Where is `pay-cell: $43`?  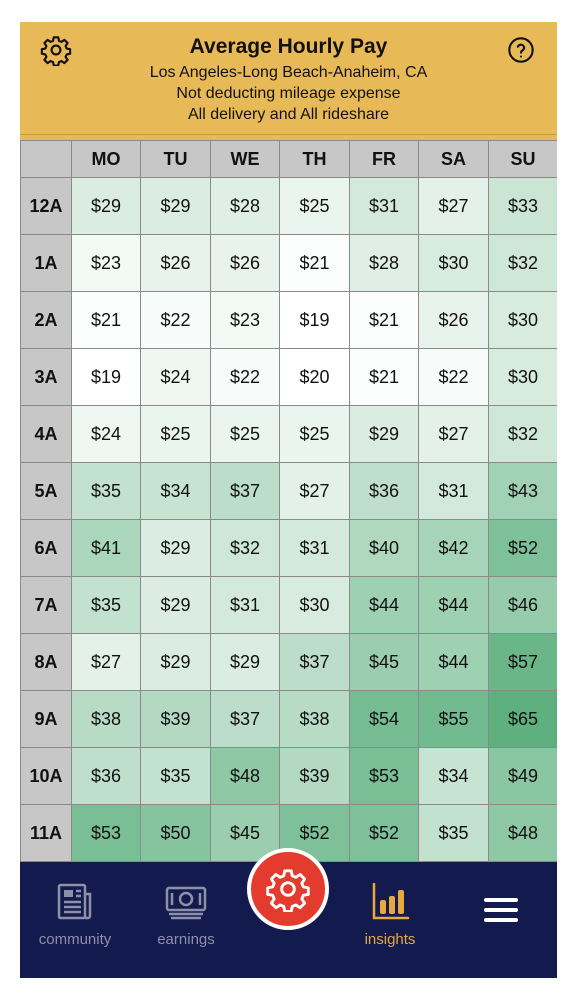
pay-cell: $43 is located at coordinates (522, 491).